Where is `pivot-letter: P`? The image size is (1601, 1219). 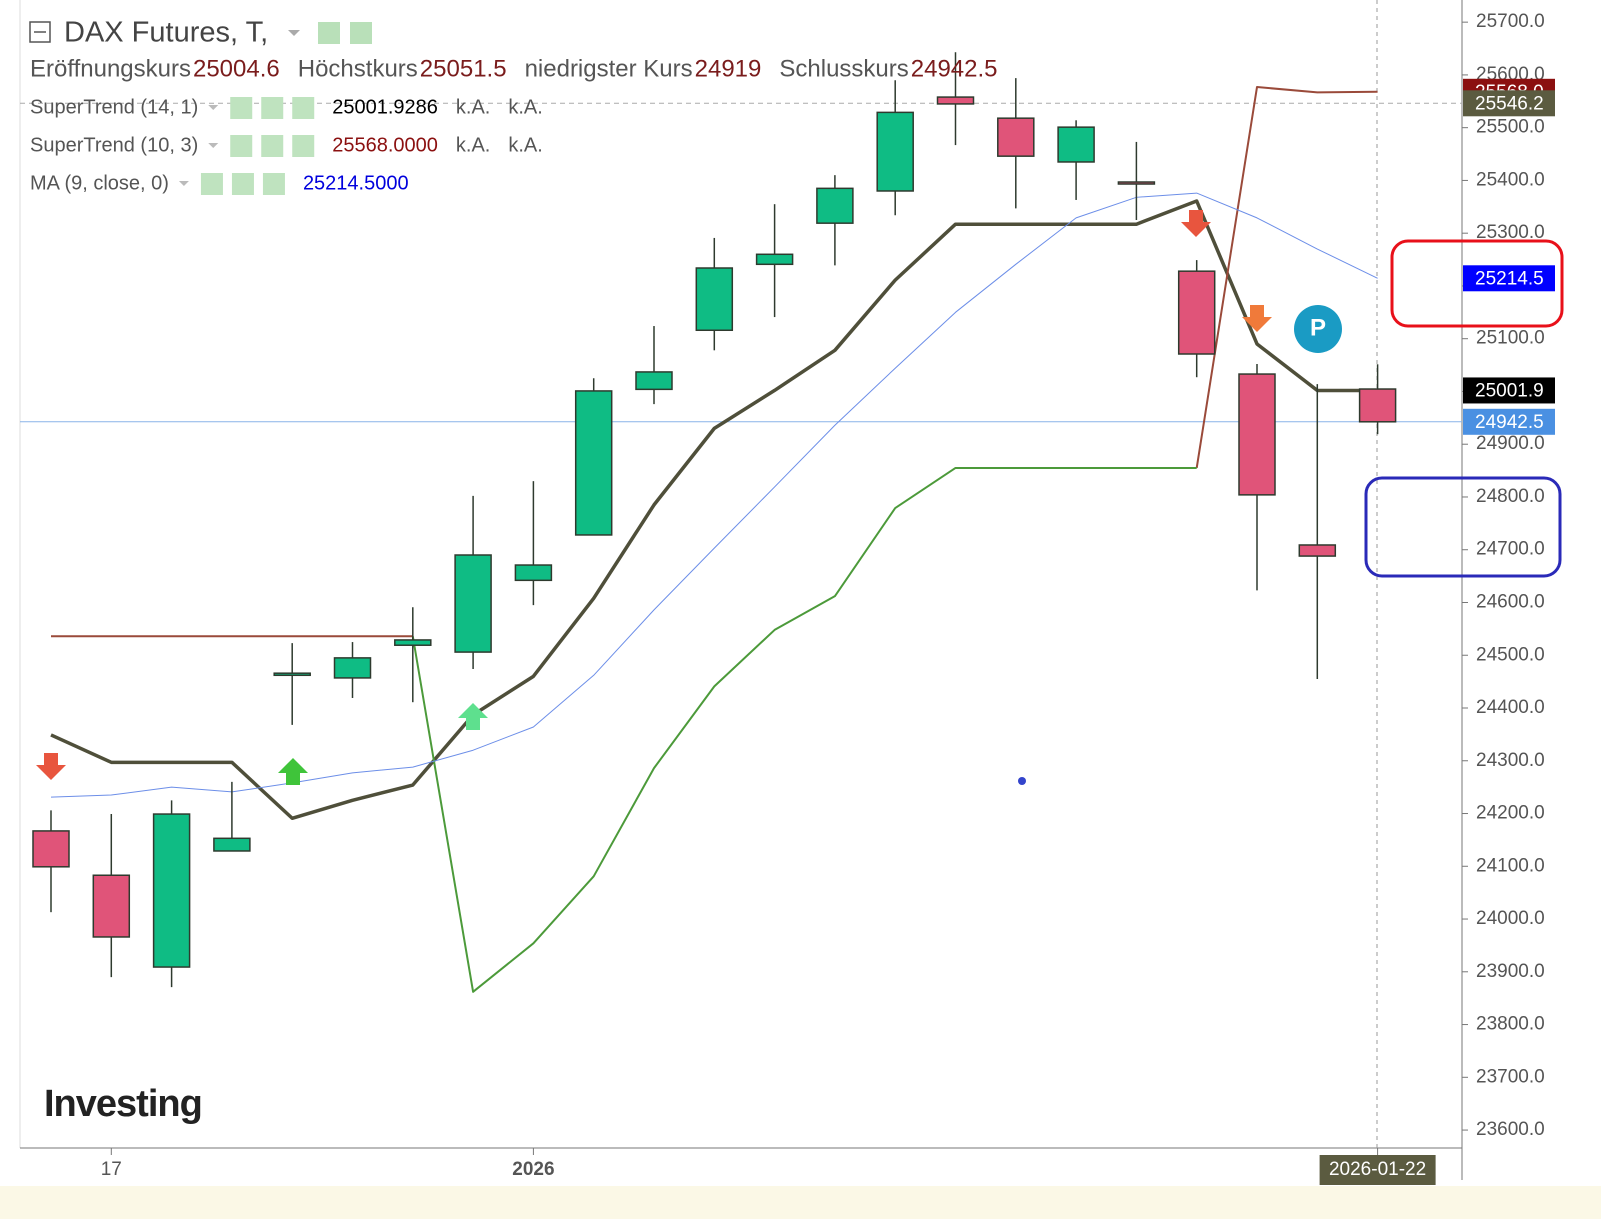 pivot-letter: P is located at coordinates (1318, 327).